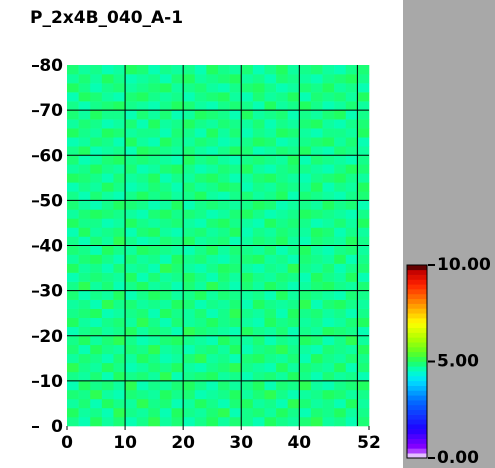  Describe the element at coordinates (51, 382) in the screenshot. I see `y-tick-label: 10` at that location.